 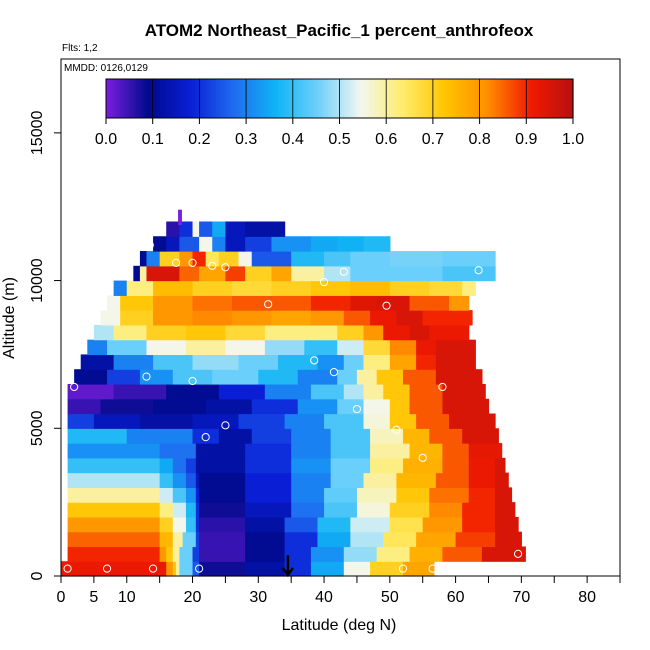 What do you see at coordinates (324, 597) in the screenshot?
I see `x-tick-label-5: 40` at bounding box center [324, 597].